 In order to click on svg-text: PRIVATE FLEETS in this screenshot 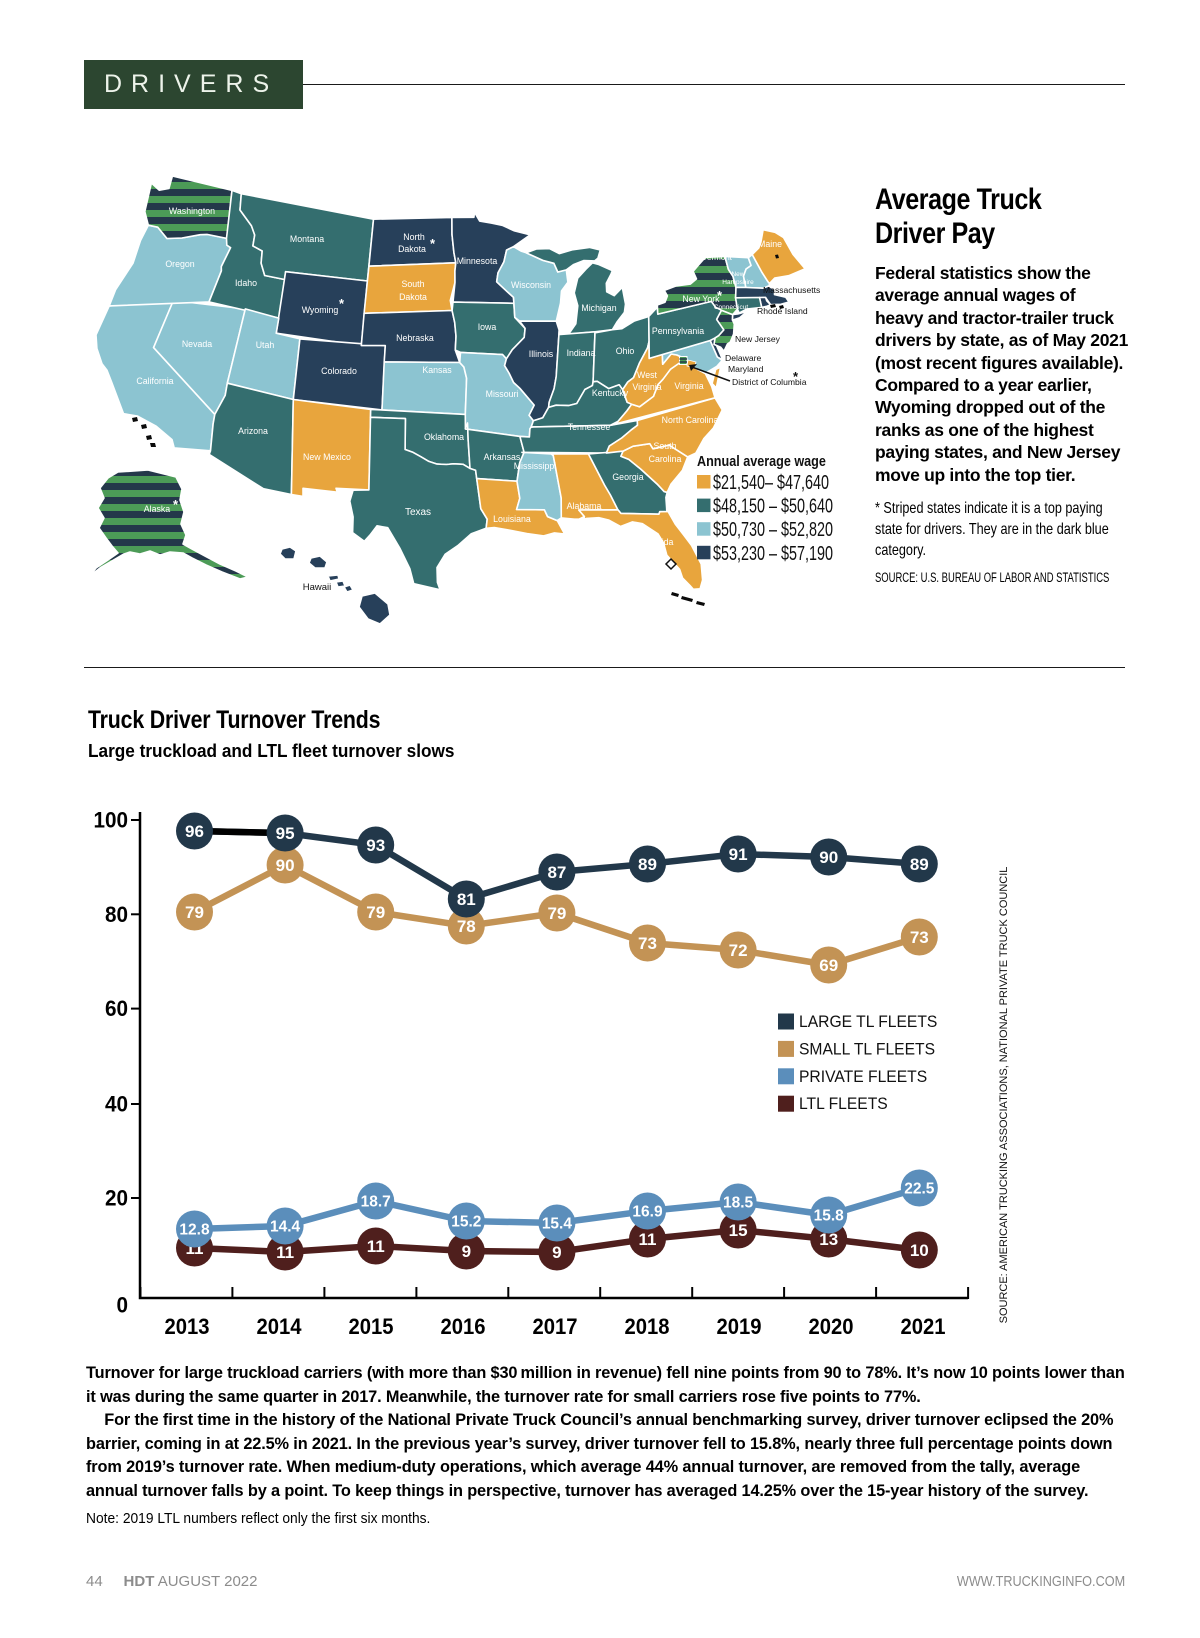, I will do `click(863, 1076)`.